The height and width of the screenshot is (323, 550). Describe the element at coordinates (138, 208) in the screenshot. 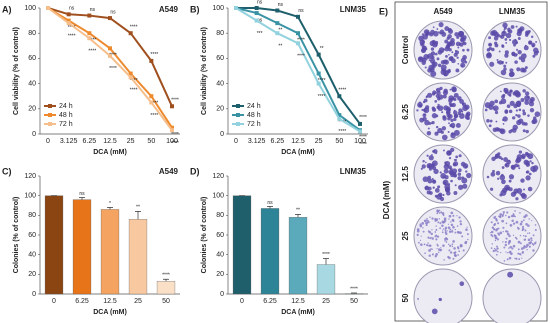

I see `significance-label: **` at that location.